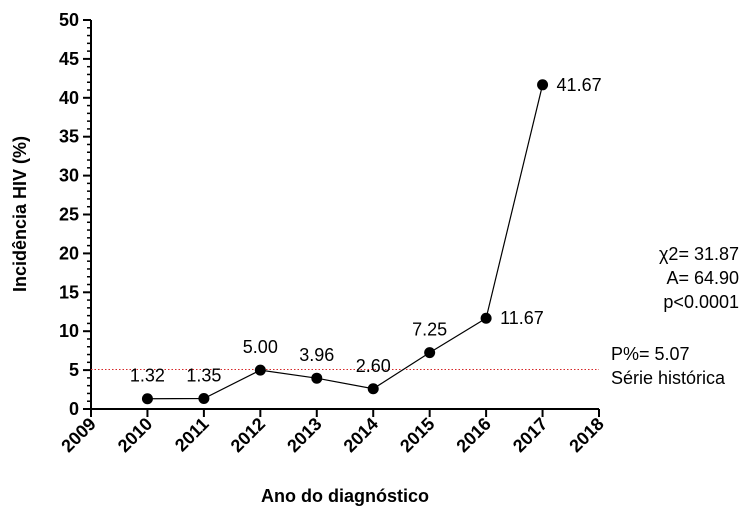  I want to click on data-label: 2.60, so click(373, 366).